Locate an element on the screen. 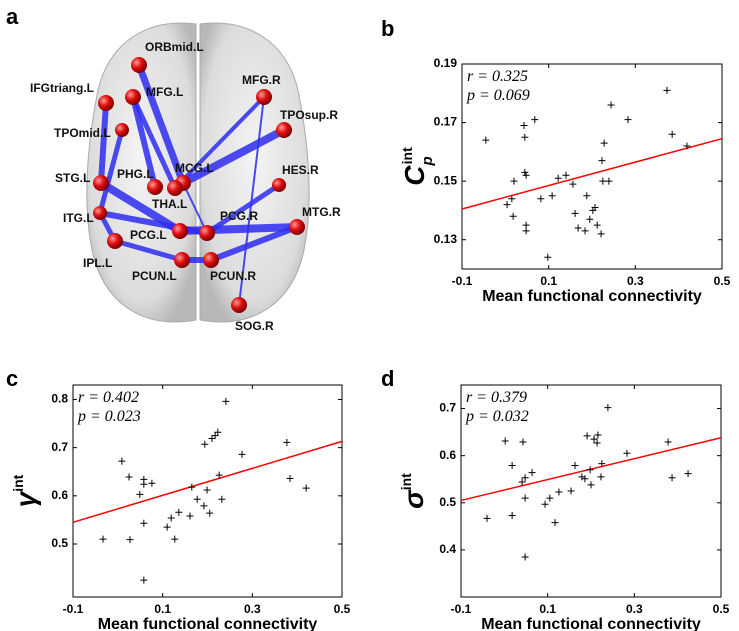 Image resolution: width=739 pixels, height=631 pixels. node-label: MFG.R is located at coordinates (261, 80).